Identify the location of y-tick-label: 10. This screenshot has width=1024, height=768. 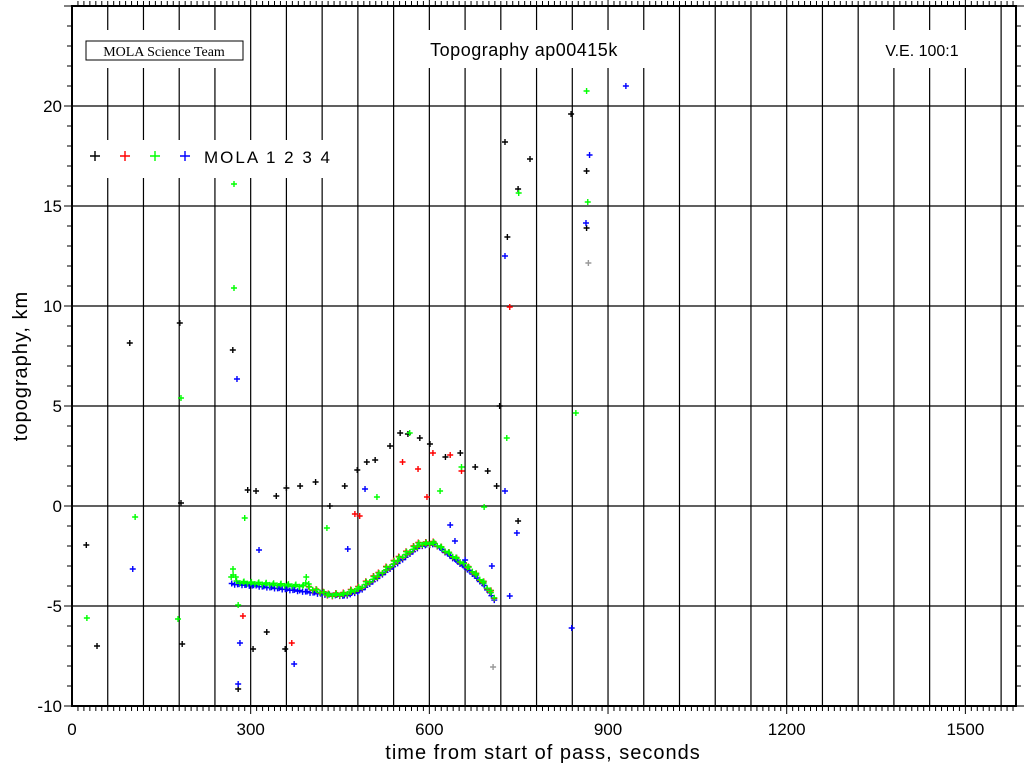
(52, 306).